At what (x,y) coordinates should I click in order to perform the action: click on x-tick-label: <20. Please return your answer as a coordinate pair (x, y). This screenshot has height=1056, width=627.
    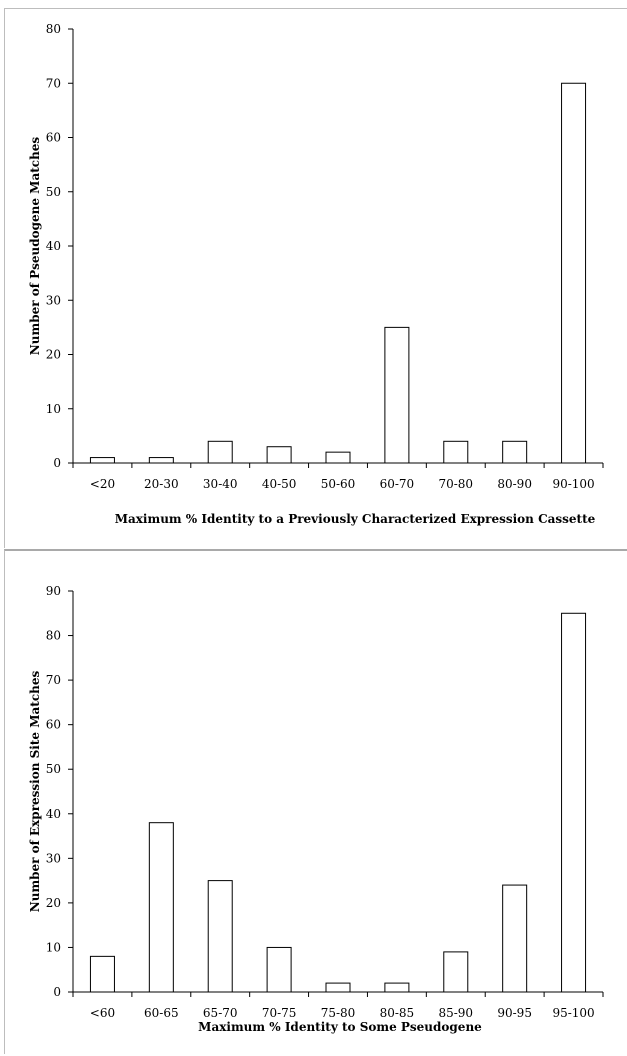
    Looking at the image, I should click on (102, 484).